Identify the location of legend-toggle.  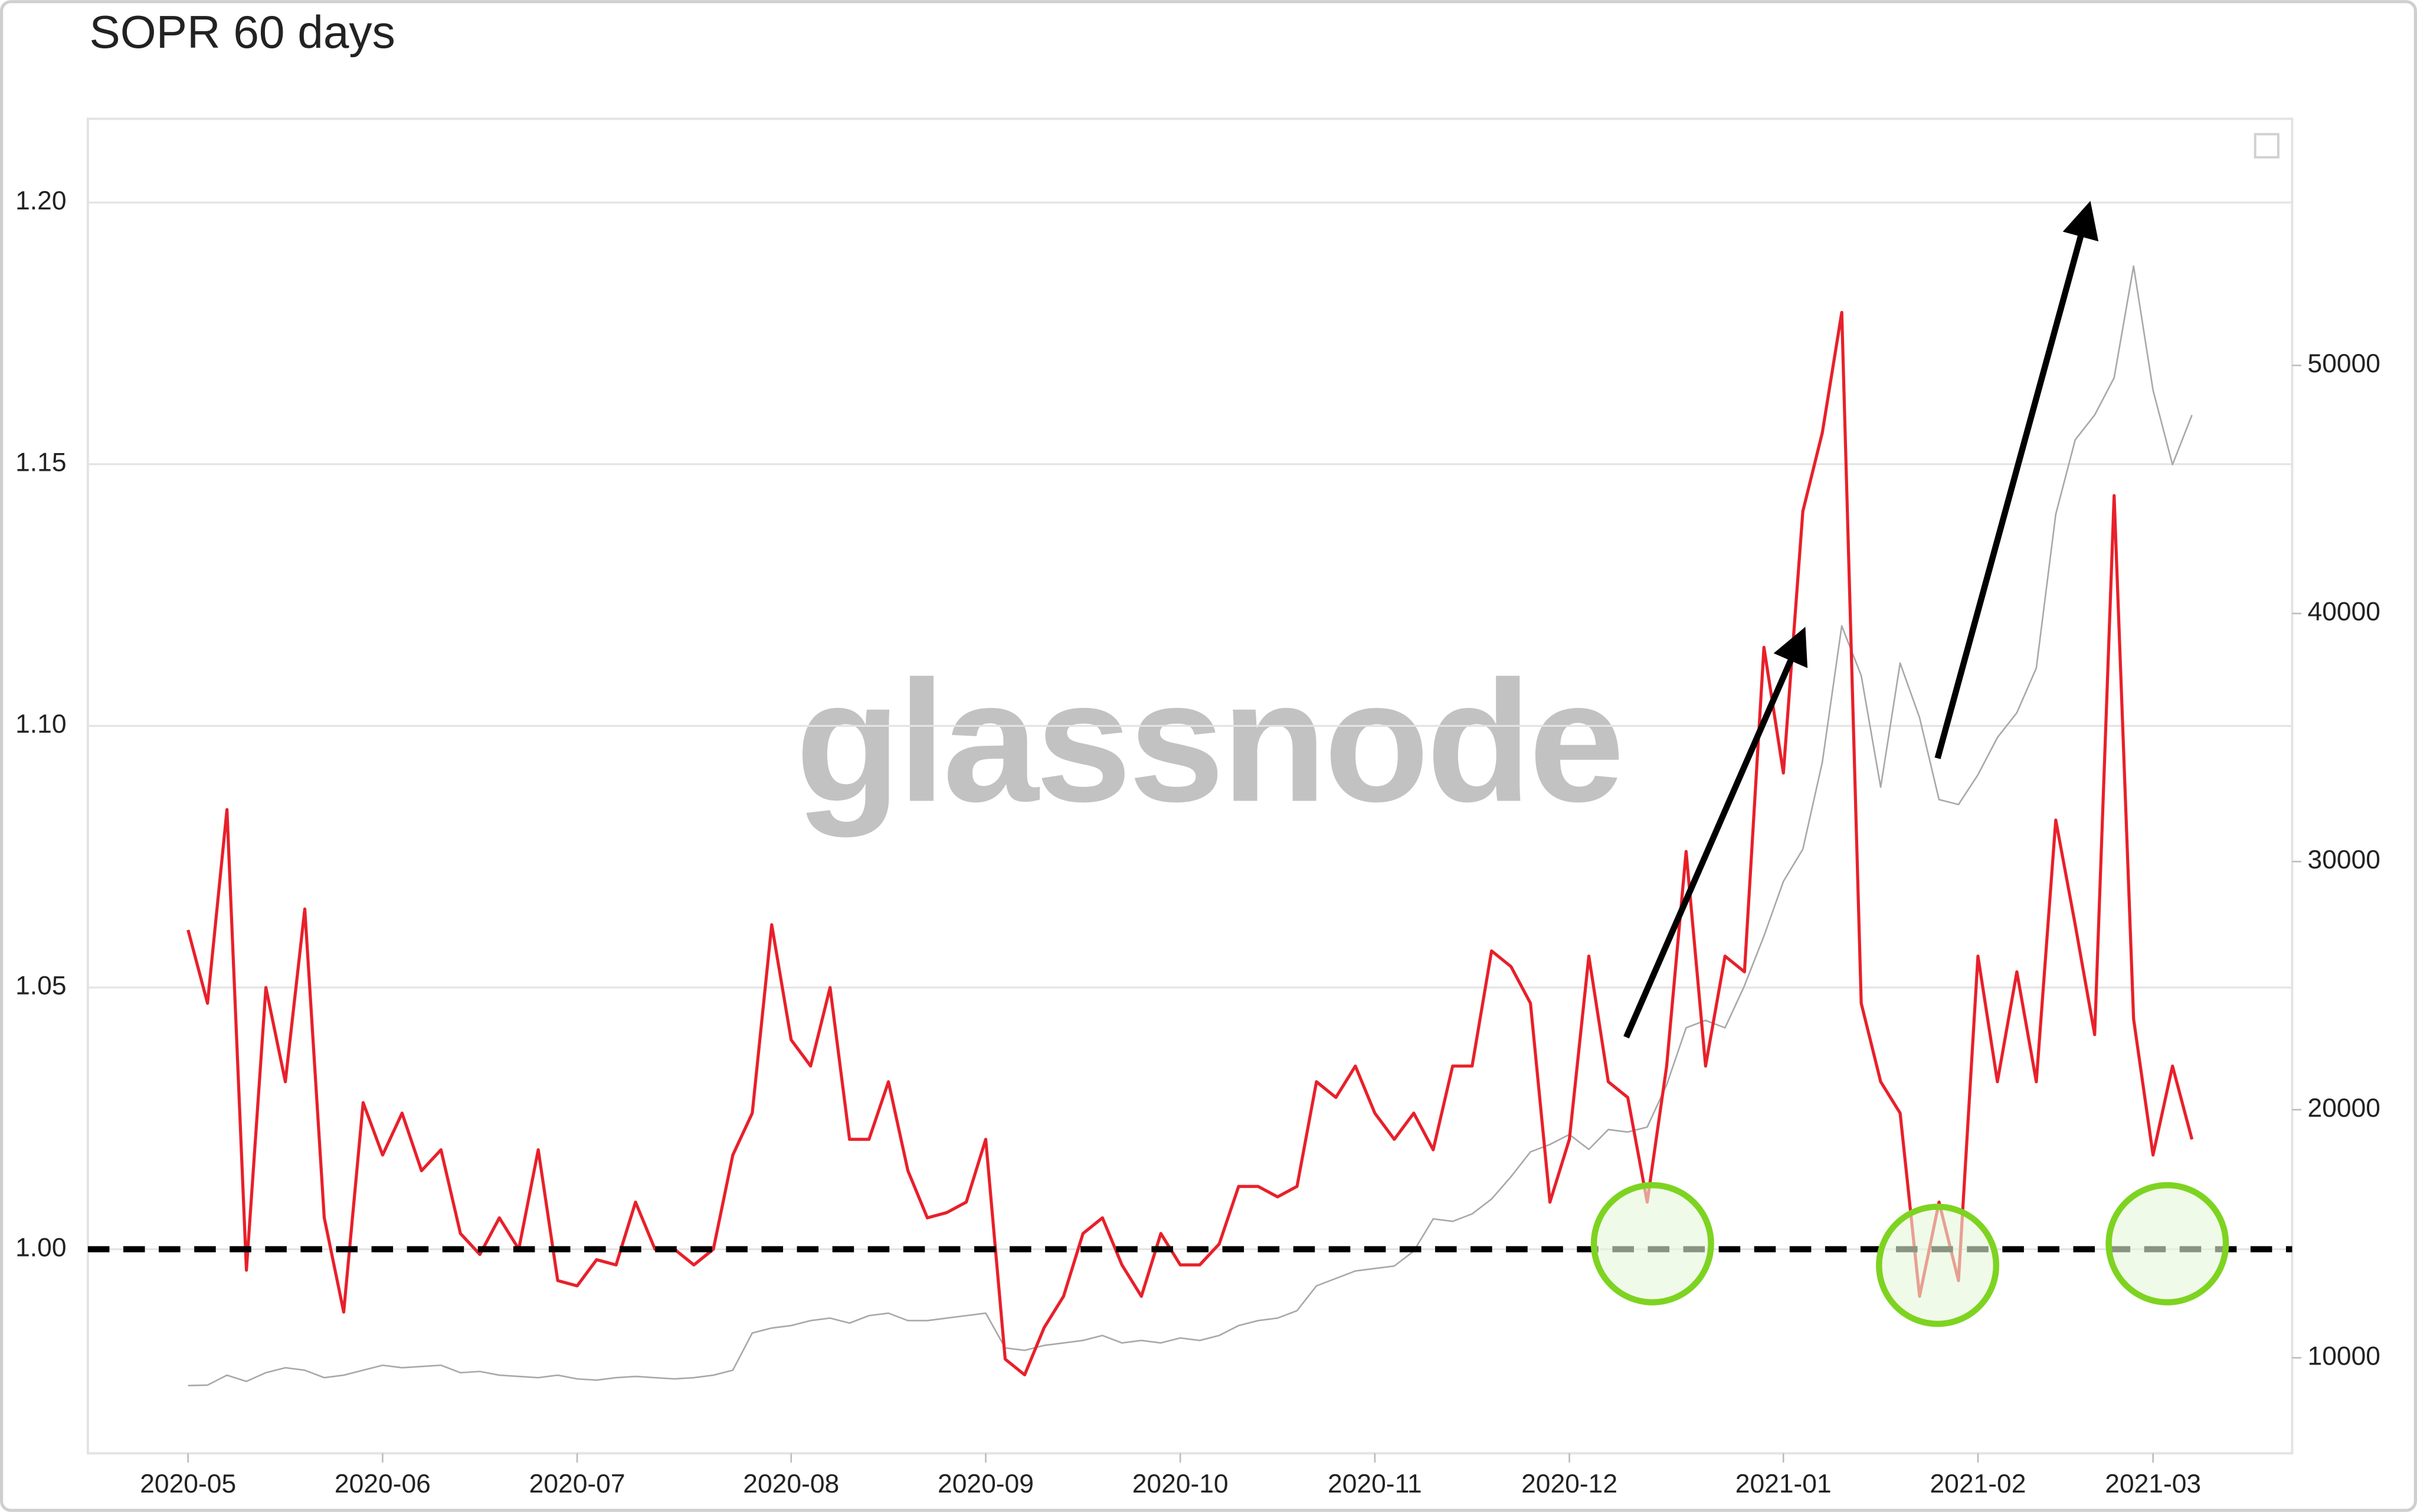
(2267, 146).